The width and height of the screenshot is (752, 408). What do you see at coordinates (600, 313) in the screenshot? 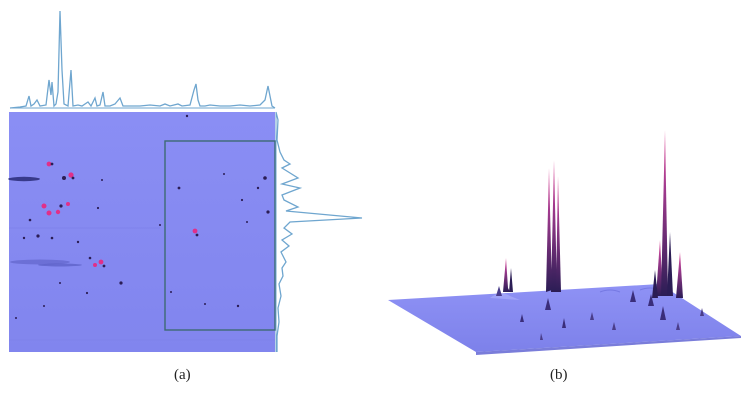
I see `surface-bumps` at bounding box center [600, 313].